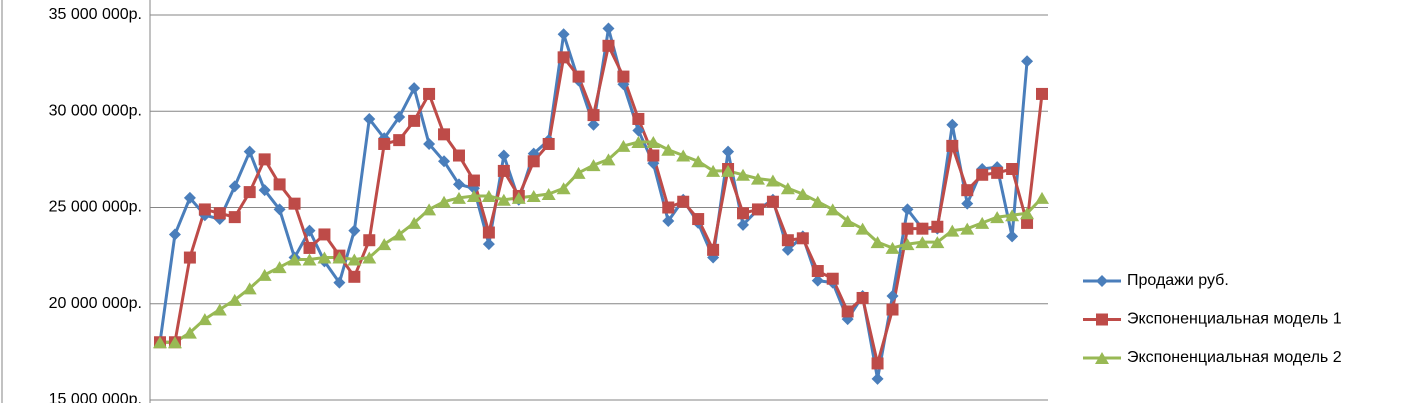 The height and width of the screenshot is (403, 1408). I want to click on y-tick-label: 30 000 000р., so click(95, 110).